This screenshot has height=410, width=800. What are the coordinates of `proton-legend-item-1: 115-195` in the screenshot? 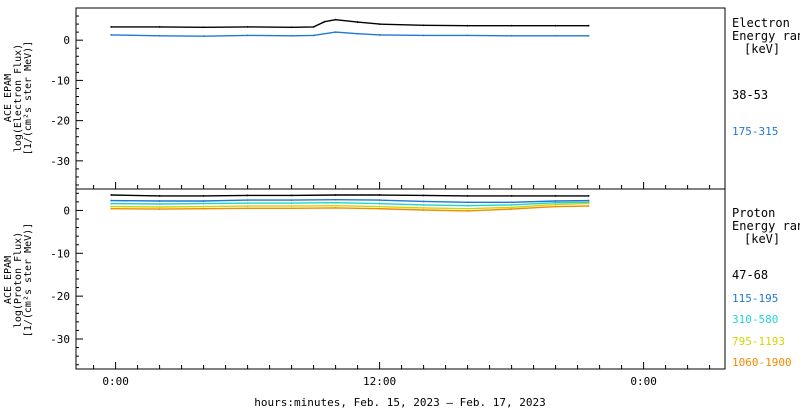 It's located at (755, 298).